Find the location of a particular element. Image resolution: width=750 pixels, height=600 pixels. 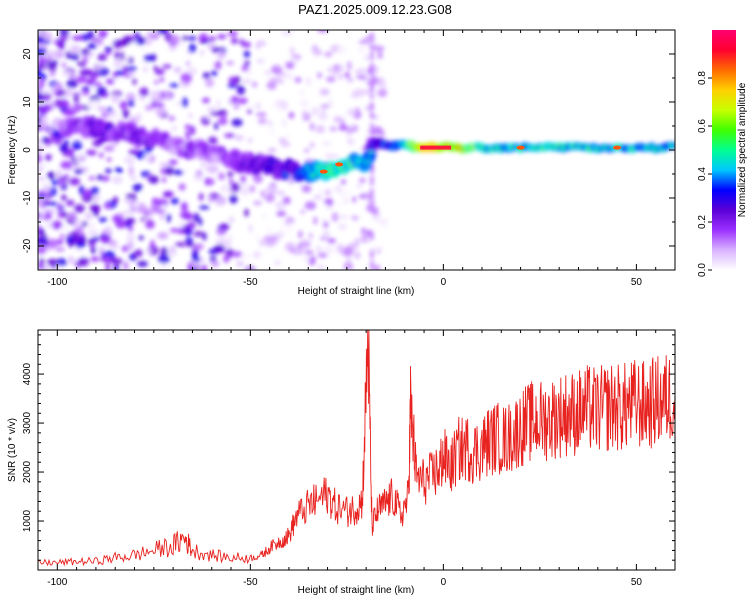

spectrogram-ridge-core is located at coordinates (234, 155).